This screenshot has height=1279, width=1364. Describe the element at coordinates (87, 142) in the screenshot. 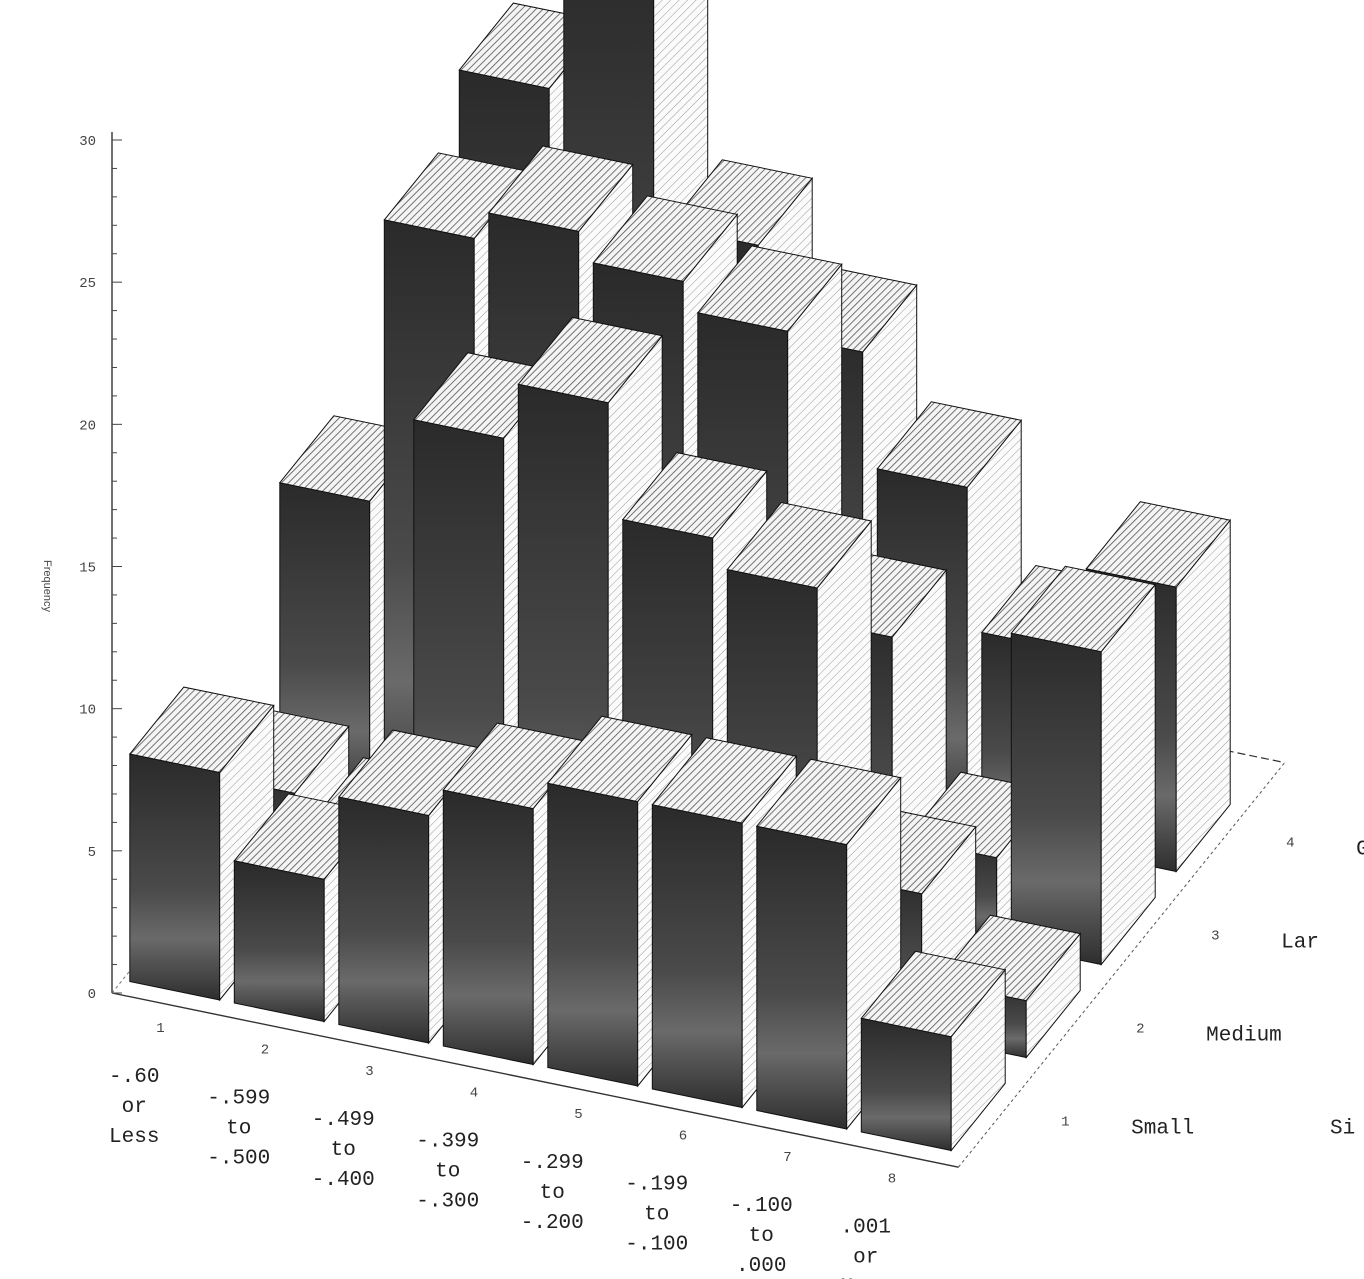

I see `y-tick-label: 30` at that location.